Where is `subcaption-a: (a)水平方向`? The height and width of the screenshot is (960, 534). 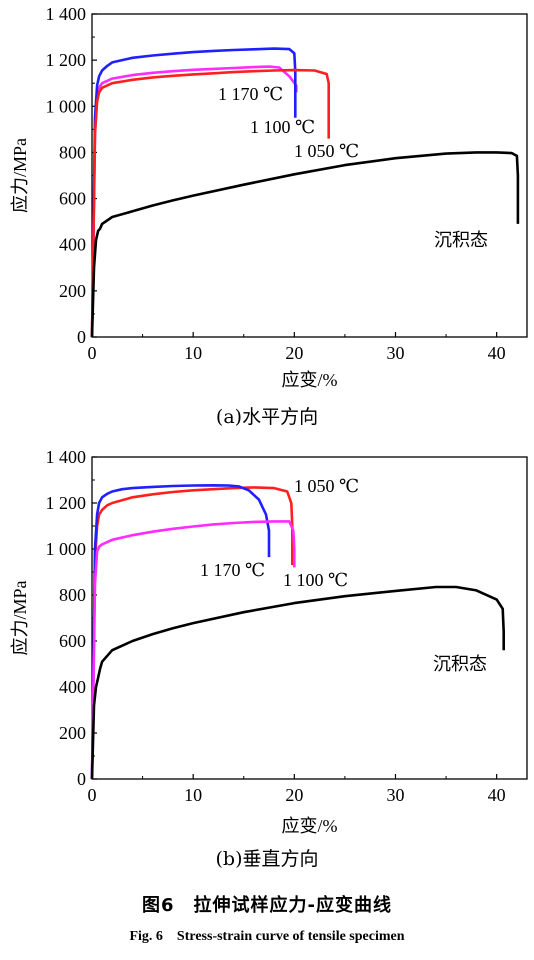
subcaption-a: (a)水平方向 is located at coordinates (267, 417).